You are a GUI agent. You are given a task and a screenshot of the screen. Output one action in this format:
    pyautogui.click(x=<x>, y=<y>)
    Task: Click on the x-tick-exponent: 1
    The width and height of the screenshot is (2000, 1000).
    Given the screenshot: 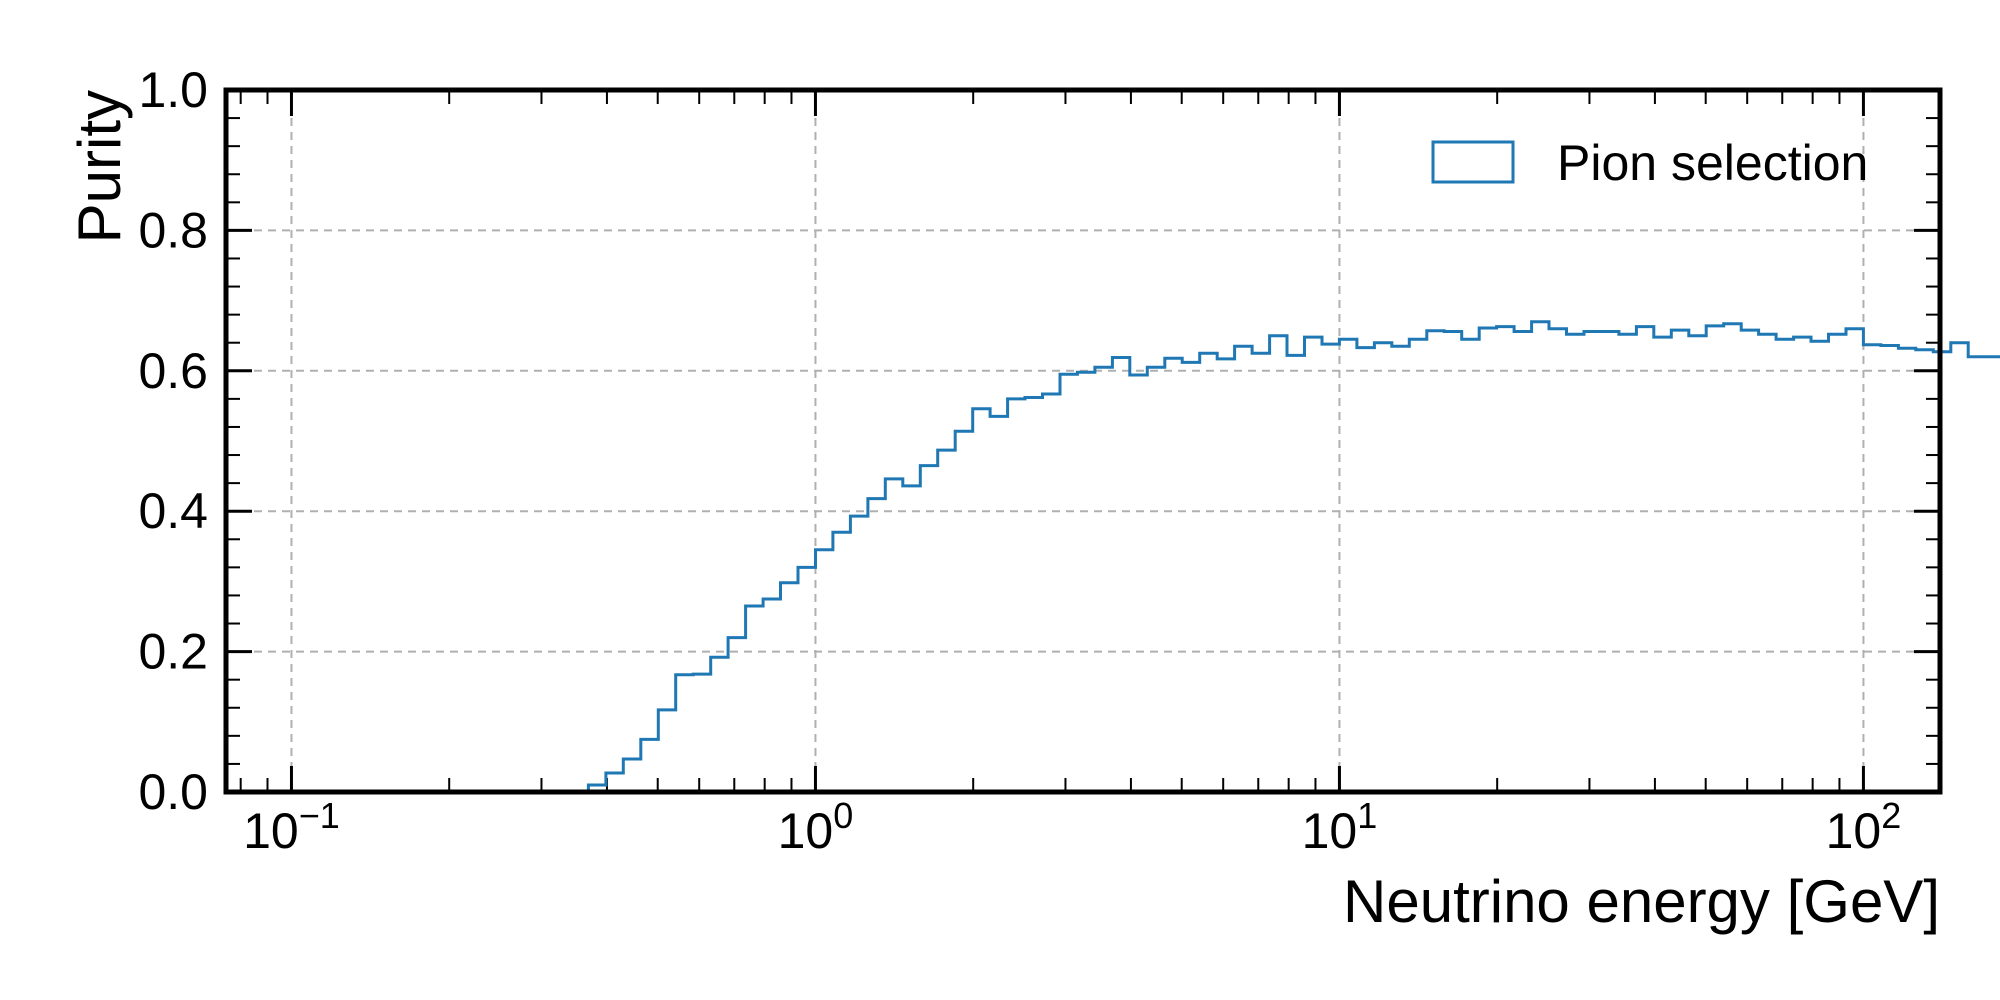 What is the action you would take?
    pyautogui.click(x=1367, y=815)
    